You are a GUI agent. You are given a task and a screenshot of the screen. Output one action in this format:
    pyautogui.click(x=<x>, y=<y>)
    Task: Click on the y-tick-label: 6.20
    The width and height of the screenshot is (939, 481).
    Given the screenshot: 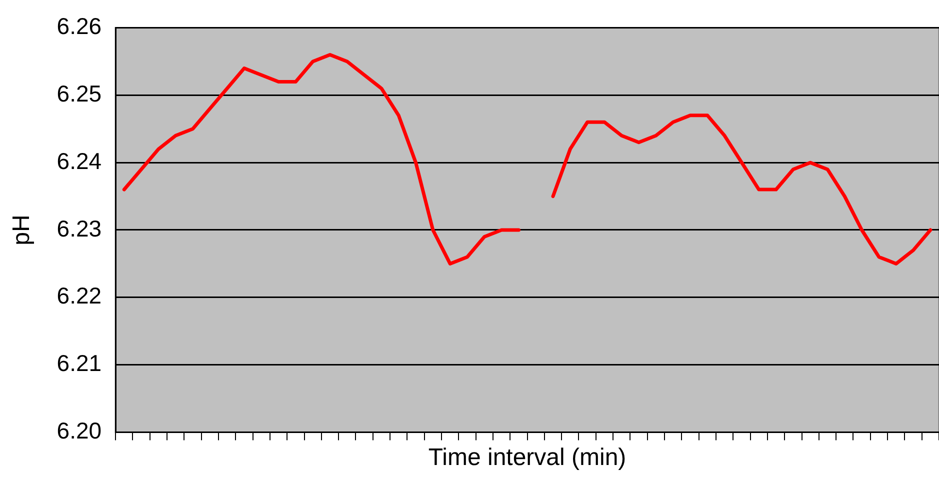 What is the action you would take?
    pyautogui.click(x=79, y=431)
    